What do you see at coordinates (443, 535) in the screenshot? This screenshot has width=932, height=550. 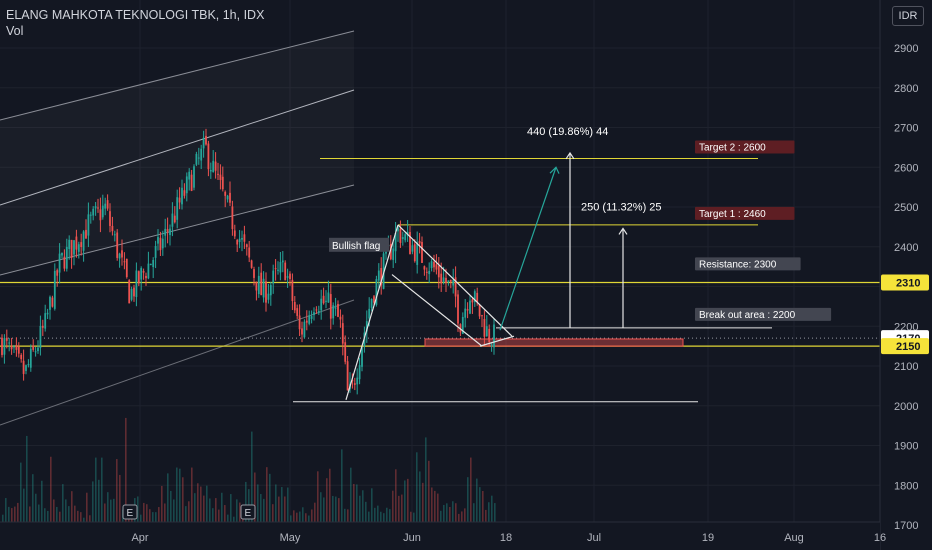 I see `time-axis: Apr May Jun 18 Jul 19 Aug 16` at bounding box center [443, 535].